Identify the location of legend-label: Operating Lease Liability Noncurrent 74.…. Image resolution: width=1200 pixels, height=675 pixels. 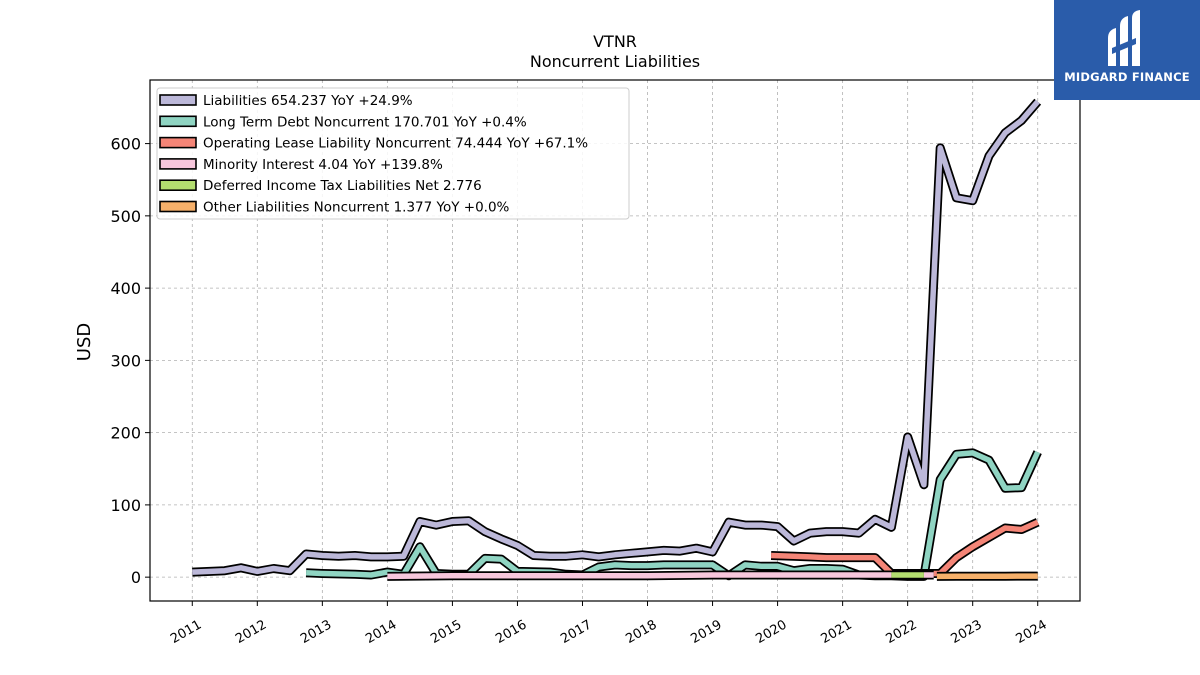
(395, 144).